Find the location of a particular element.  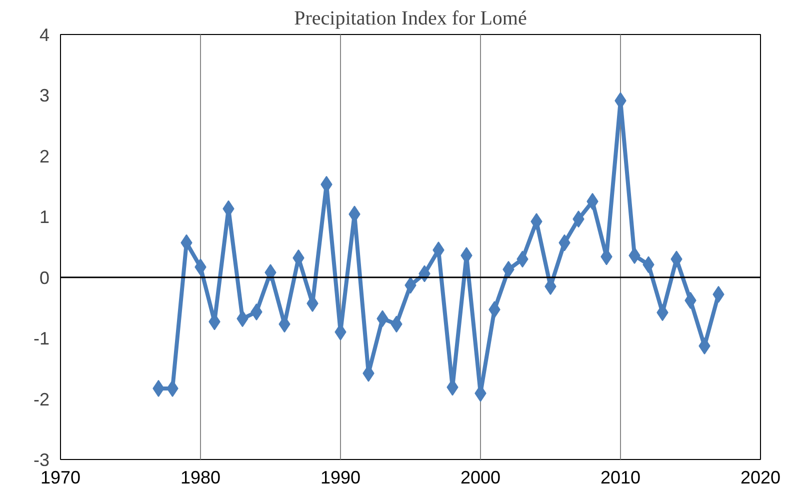

x-tick-label: 1980 is located at coordinates (200, 478).